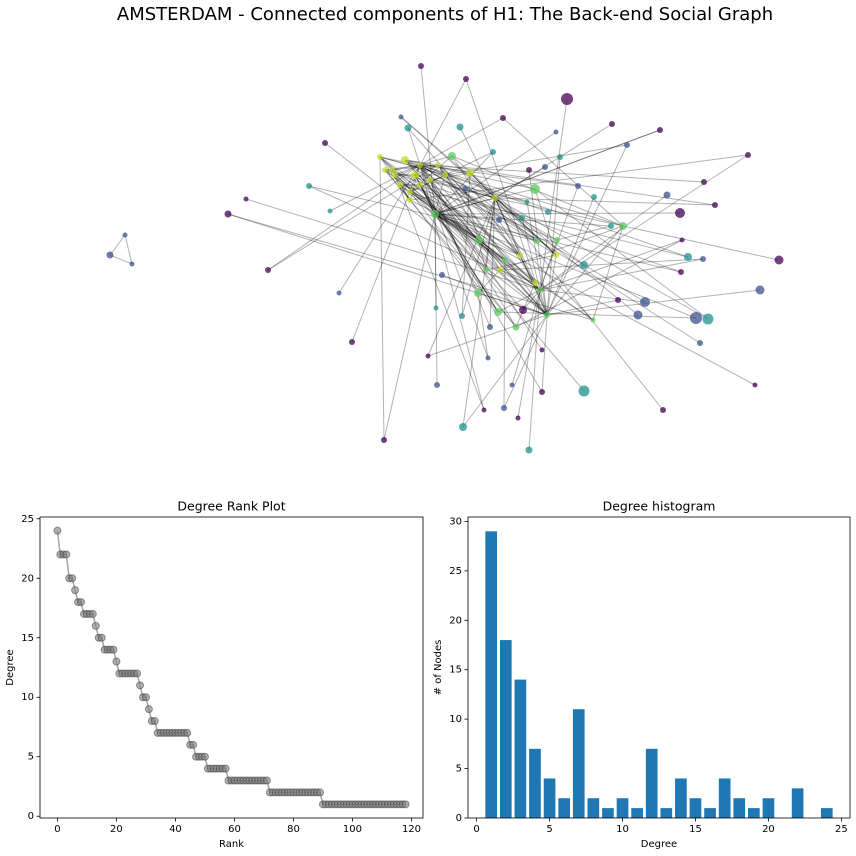 The image size is (856, 856). I want to click on x-tick-label: 100, so click(352, 829).